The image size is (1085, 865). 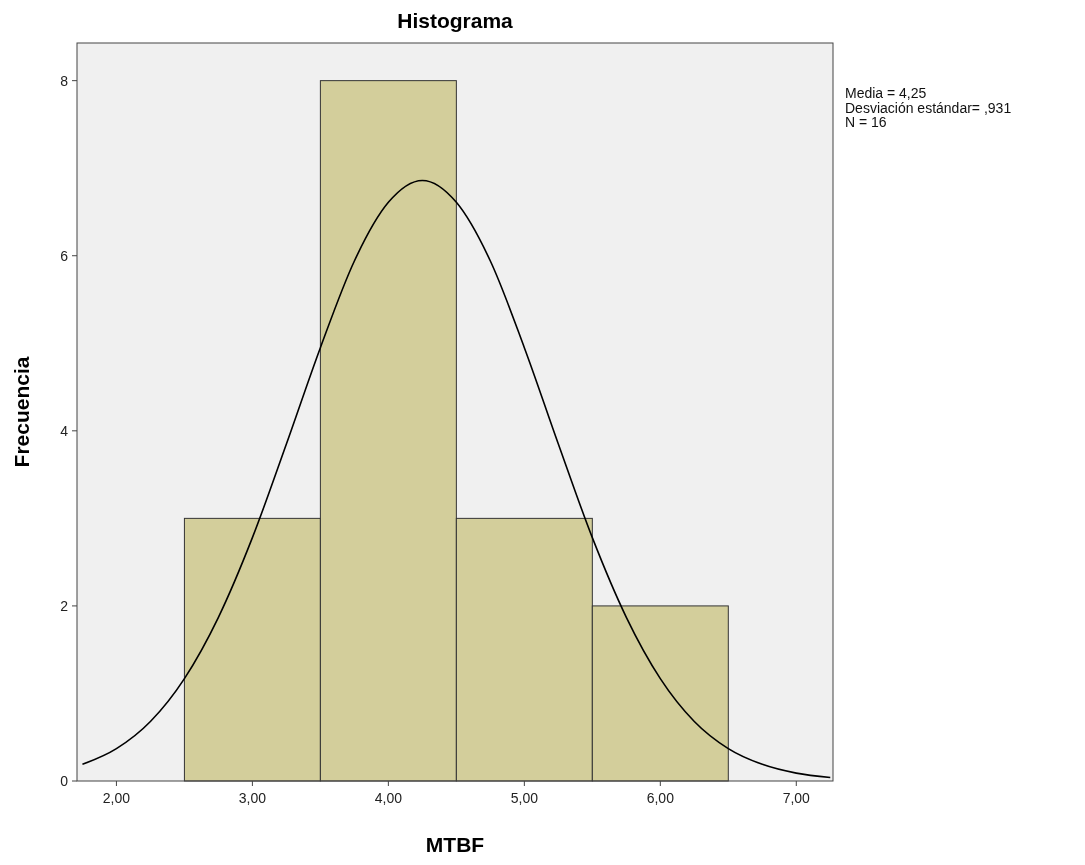 What do you see at coordinates (252, 798) in the screenshot?
I see `x-tick-label: 3,00` at bounding box center [252, 798].